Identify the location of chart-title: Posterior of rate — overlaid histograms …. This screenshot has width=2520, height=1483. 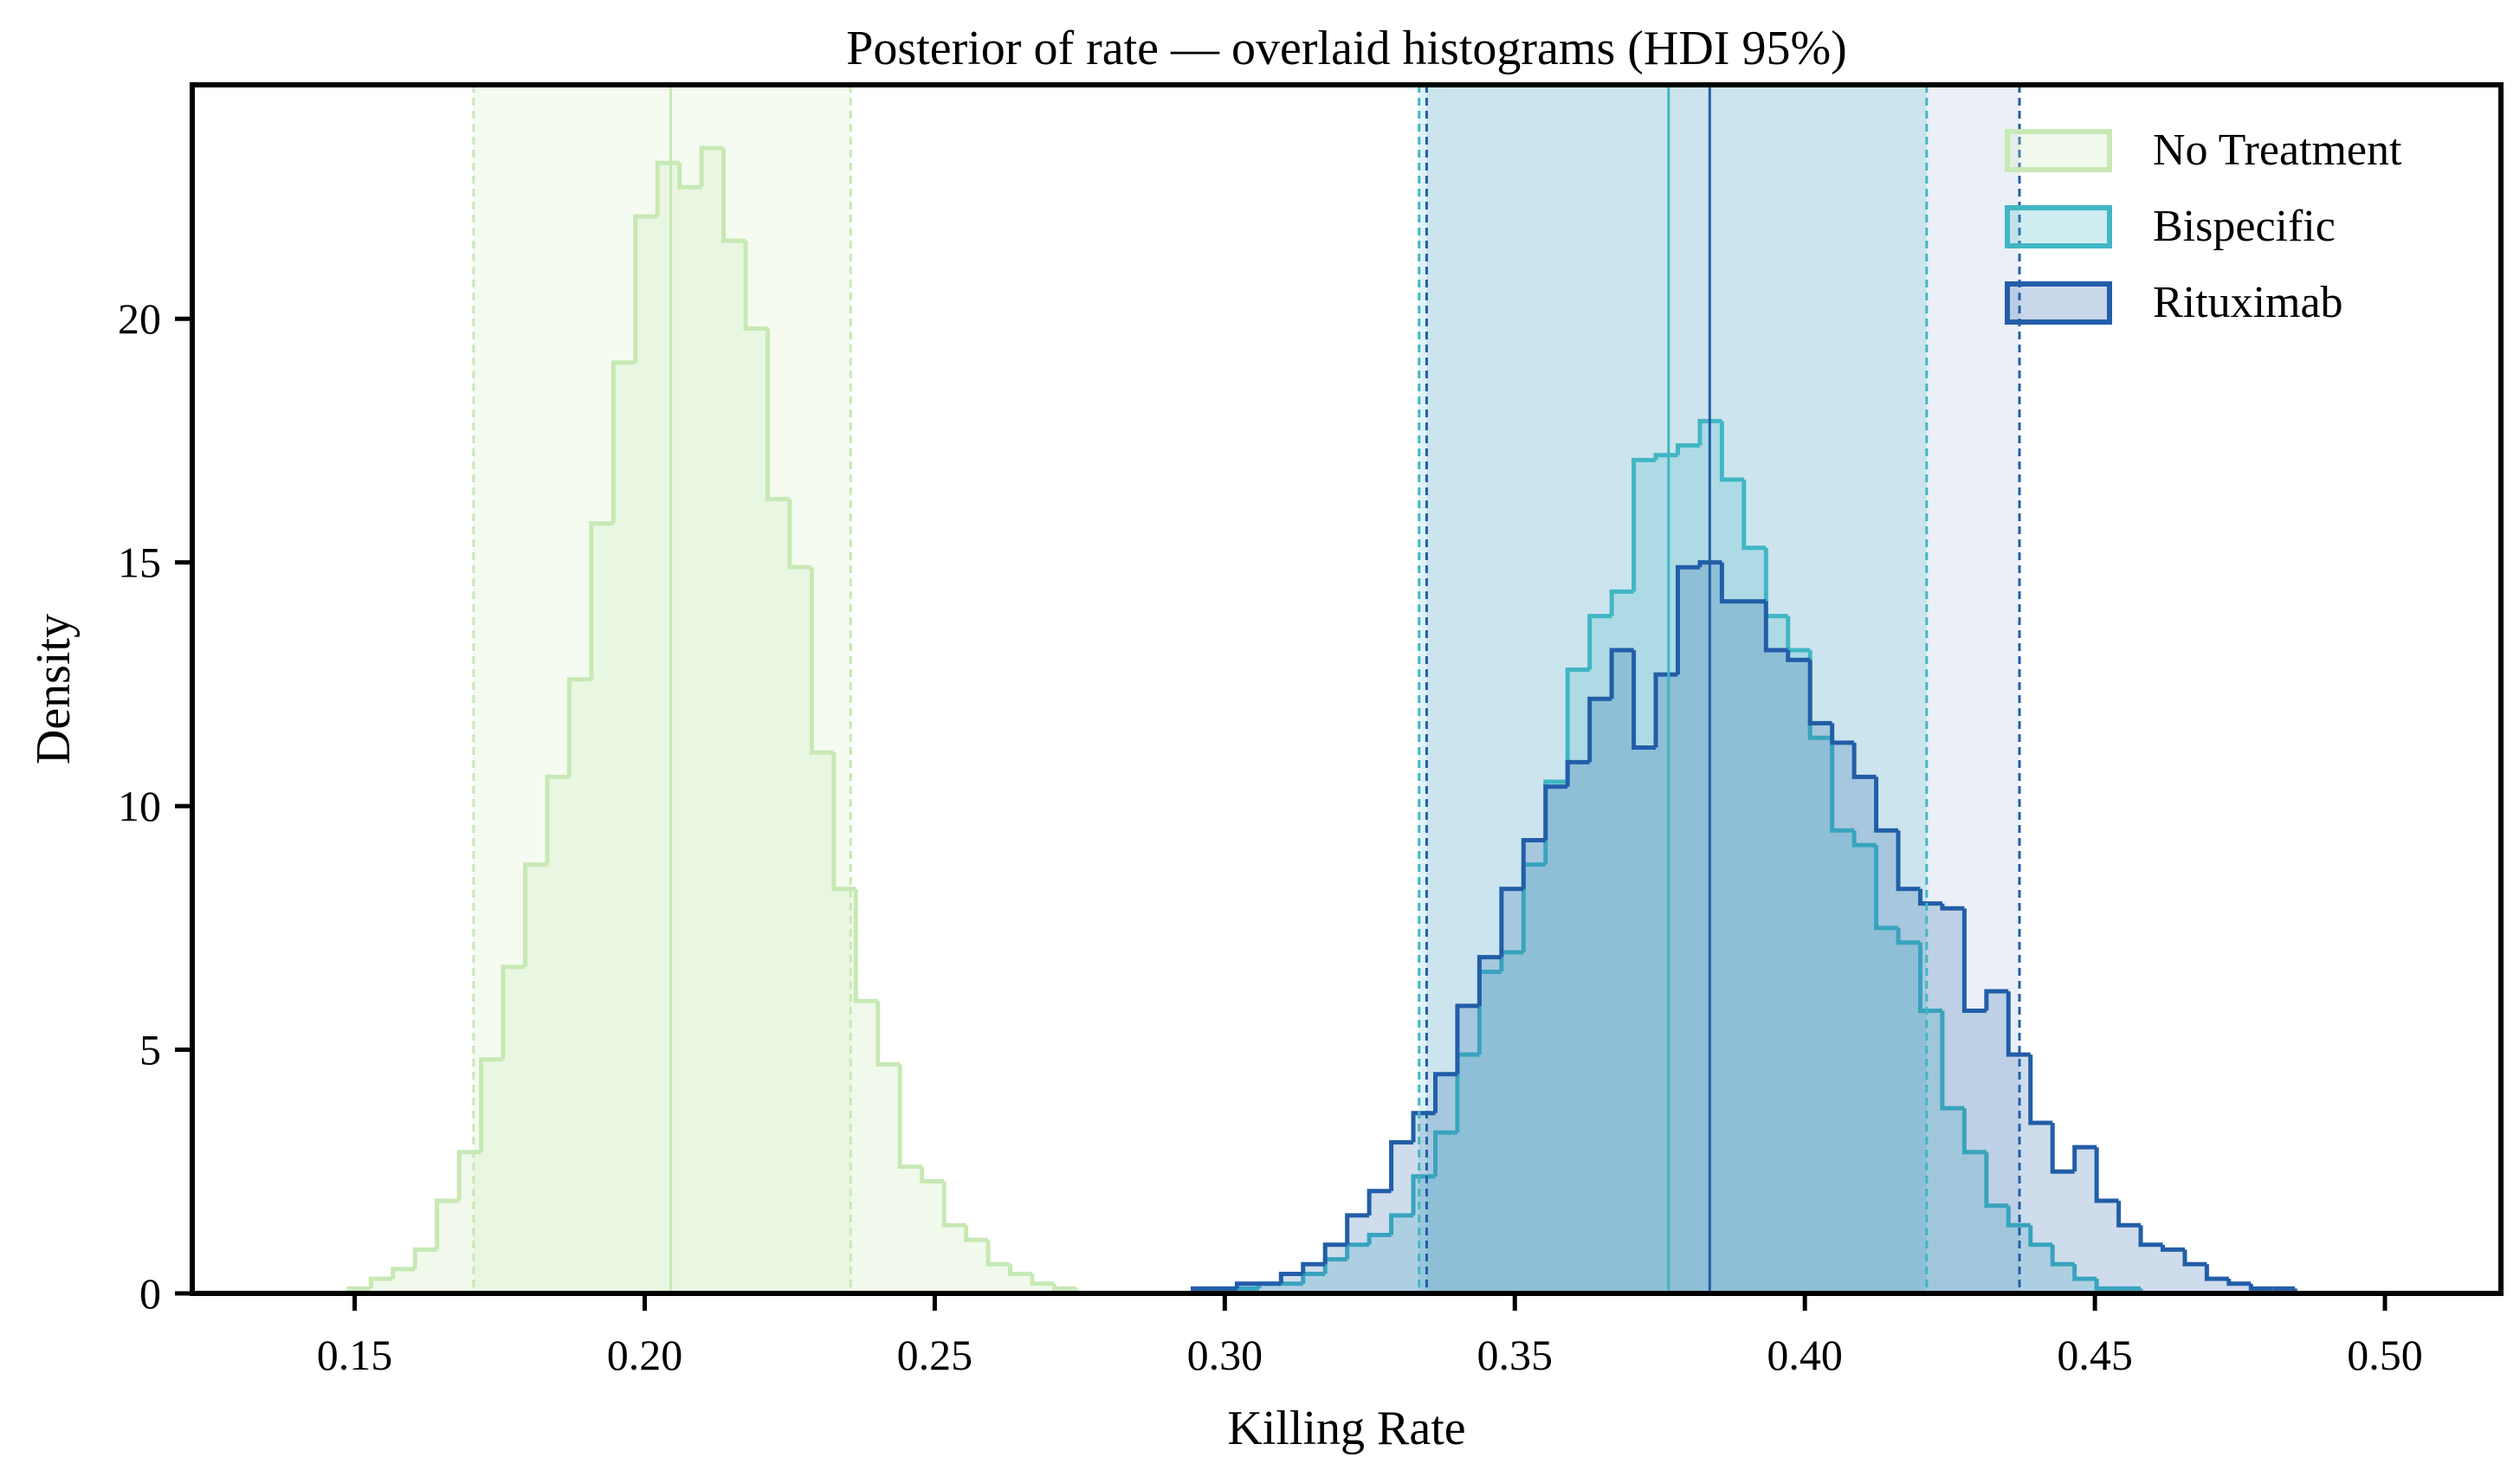
(1346, 48).